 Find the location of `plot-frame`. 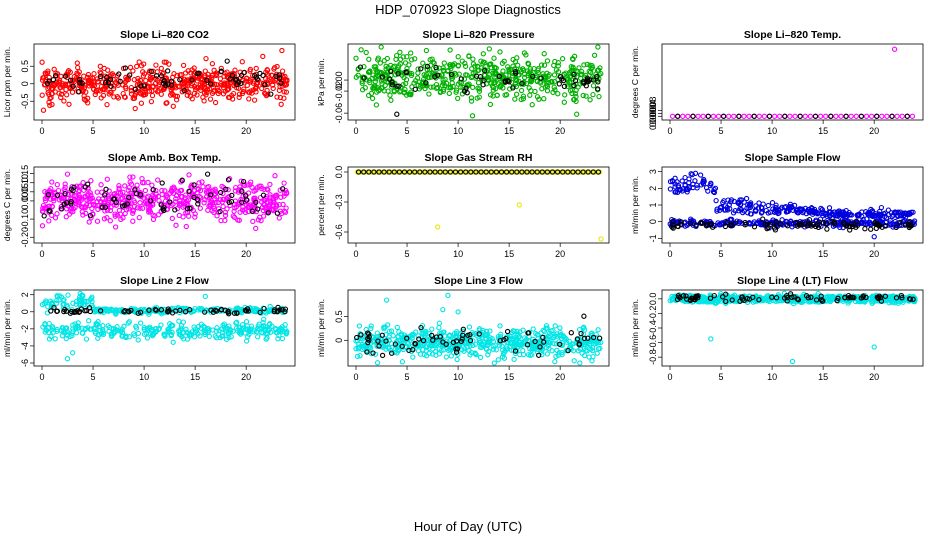

plot-frame is located at coordinates (478, 82).